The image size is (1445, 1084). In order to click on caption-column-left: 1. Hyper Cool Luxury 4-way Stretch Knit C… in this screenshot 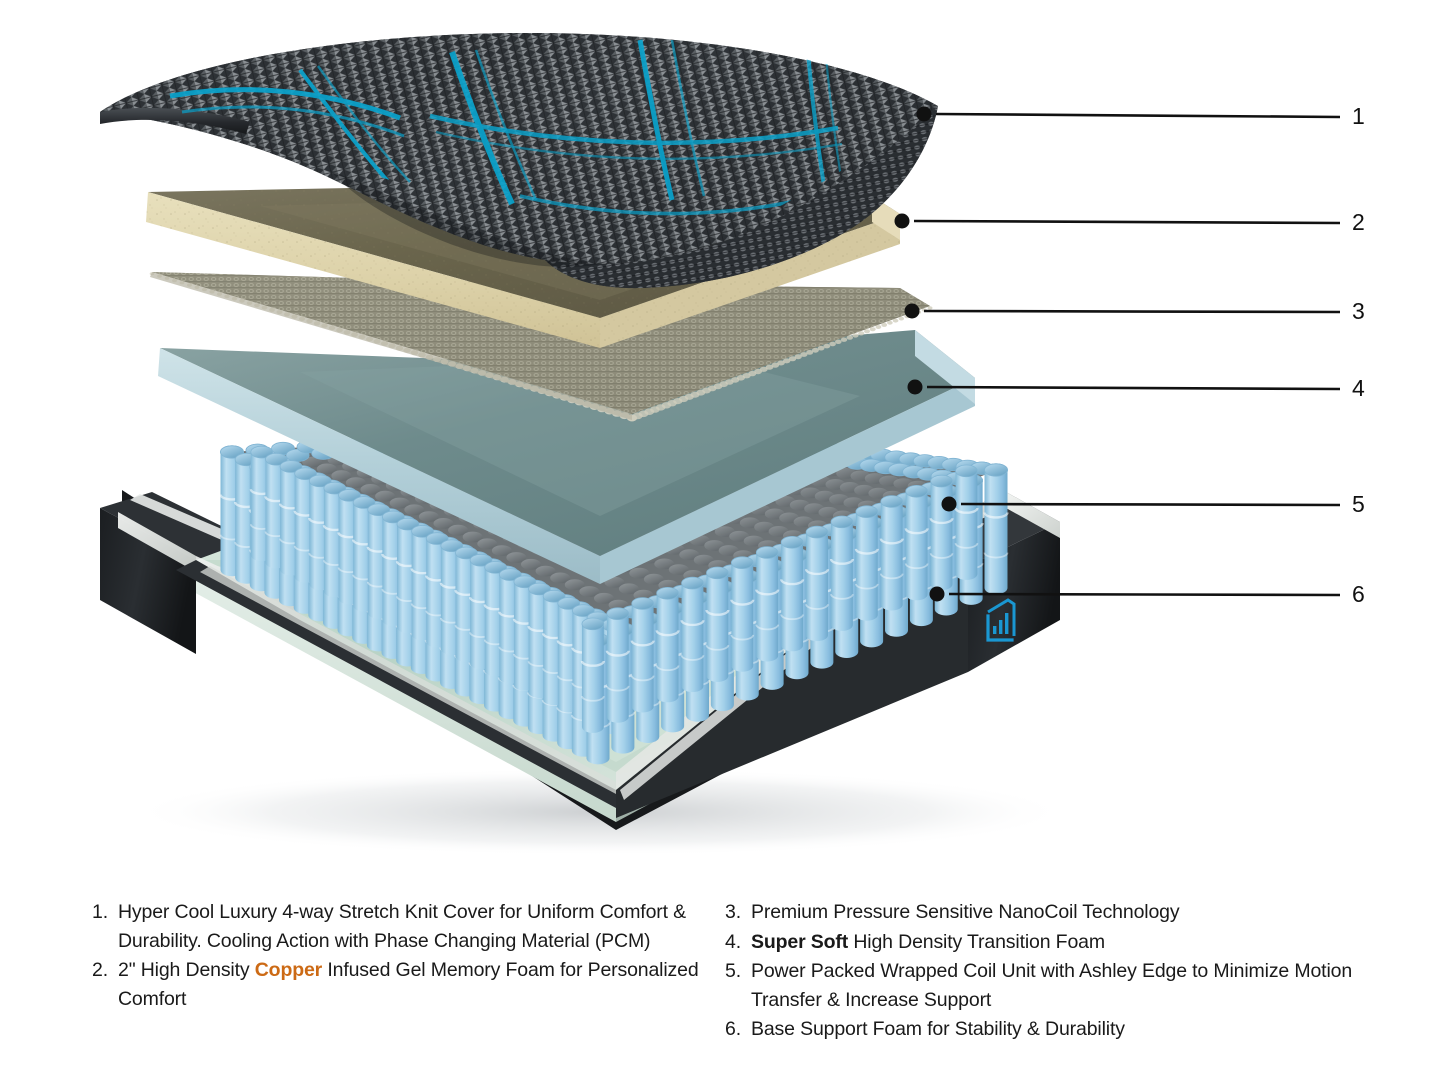, I will do `click(357, 956)`.